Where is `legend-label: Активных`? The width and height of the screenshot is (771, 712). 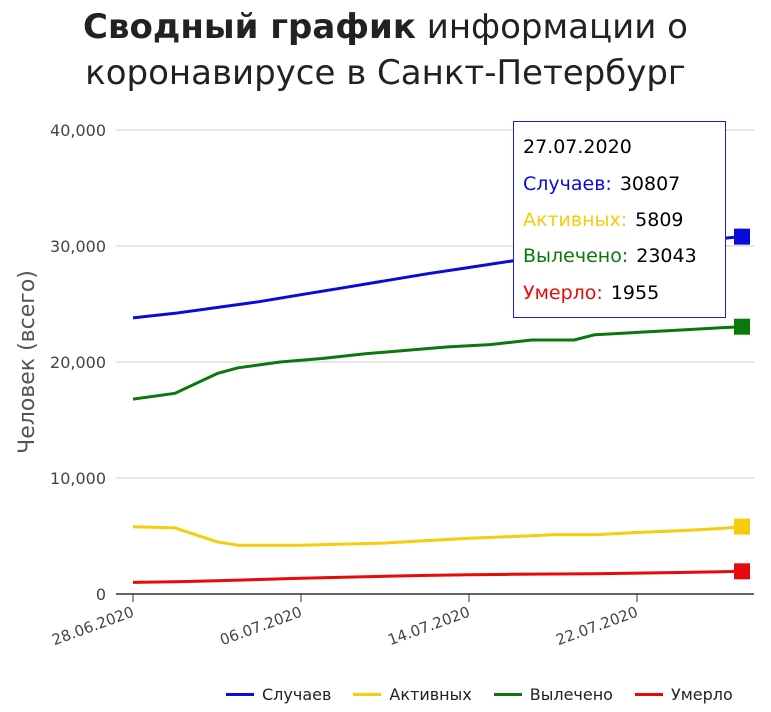 legend-label: Активных is located at coordinates (430, 694).